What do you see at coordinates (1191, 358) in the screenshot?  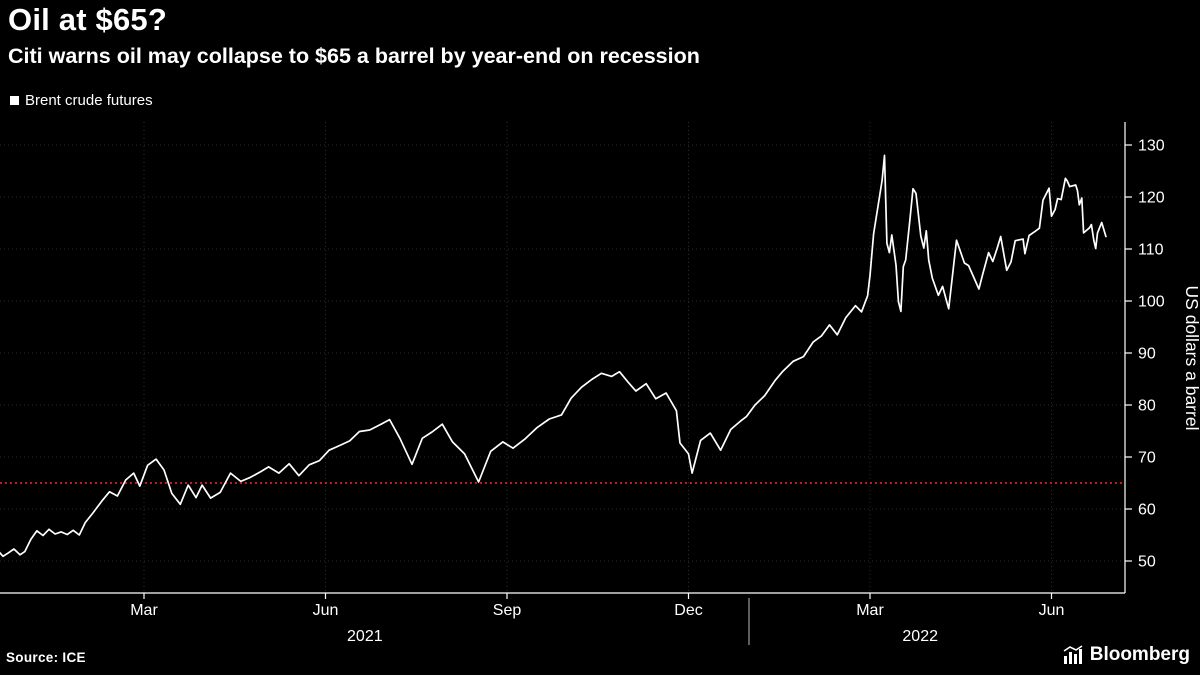 I see `svg-text: US dollars a barrel` at bounding box center [1191, 358].